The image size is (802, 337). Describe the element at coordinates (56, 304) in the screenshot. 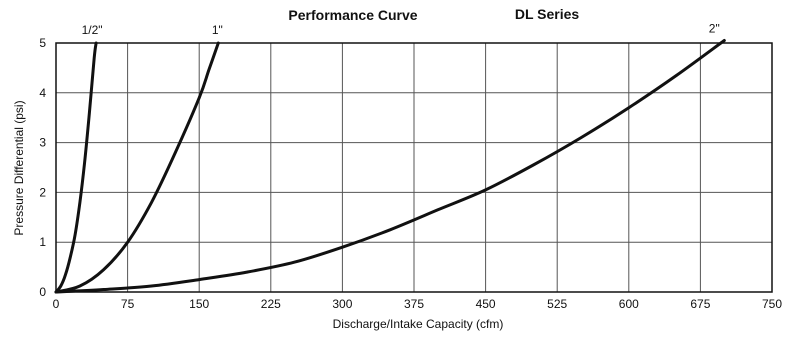

I see `x-tick-label: 0` at that location.